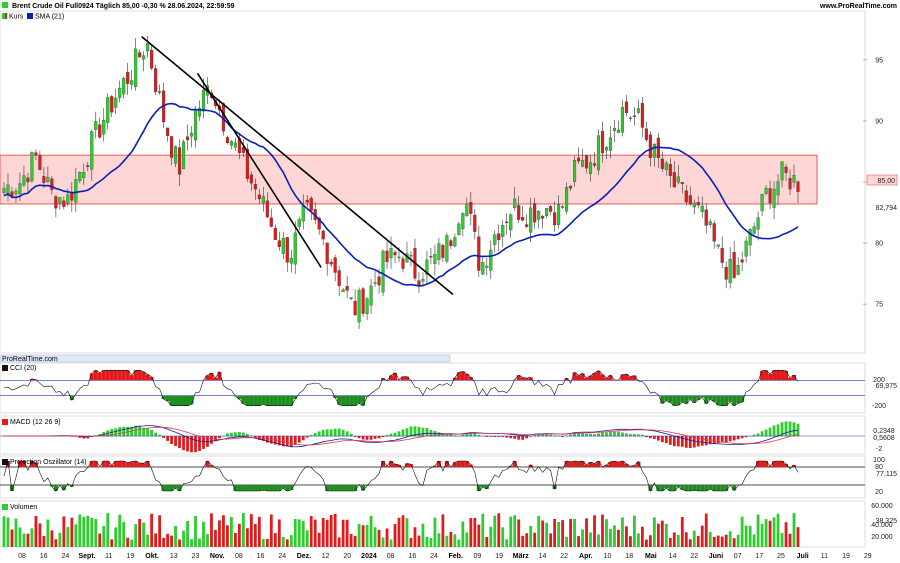  Describe the element at coordinates (16, 17) in the screenshot. I see `legend-kurs: Kurs` at that location.